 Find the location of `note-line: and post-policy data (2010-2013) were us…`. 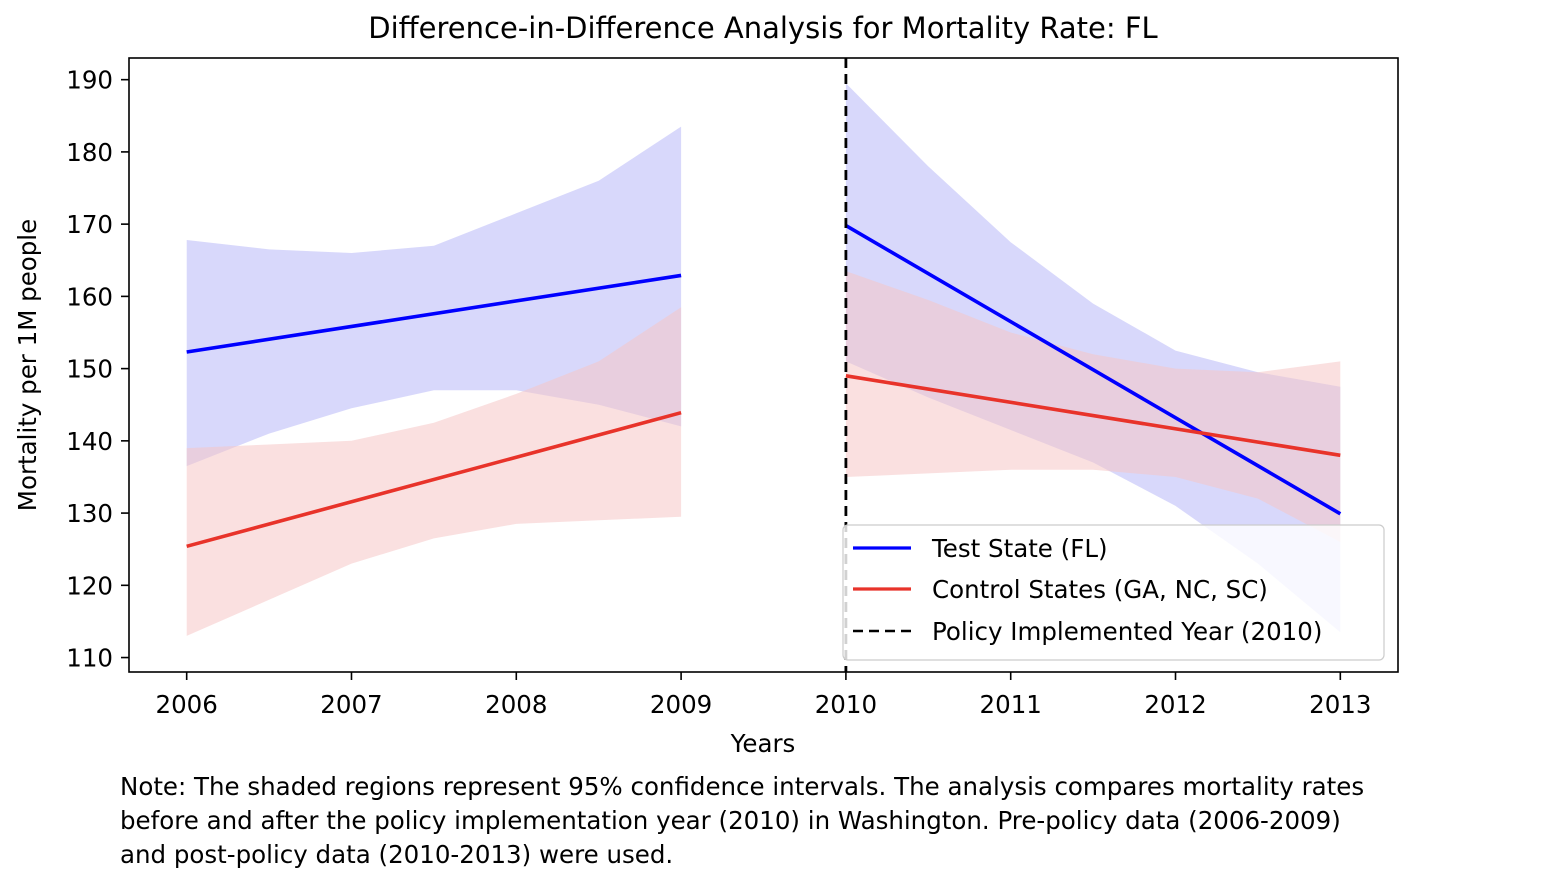

note-line: and post-policy data (2010-2013) were us… is located at coordinates (397, 854).